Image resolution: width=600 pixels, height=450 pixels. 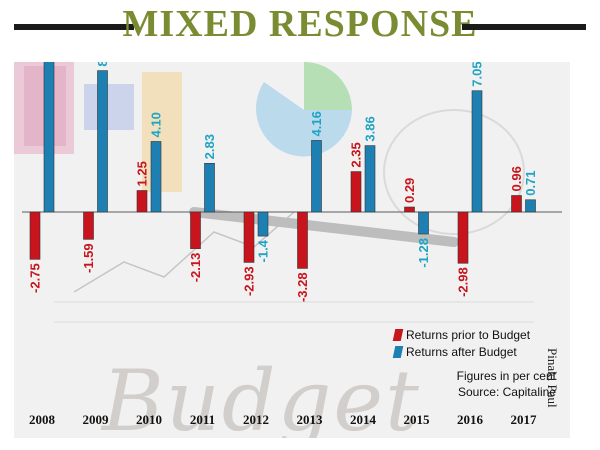 I want to click on bar-prior-2008, so click(x=35, y=235).